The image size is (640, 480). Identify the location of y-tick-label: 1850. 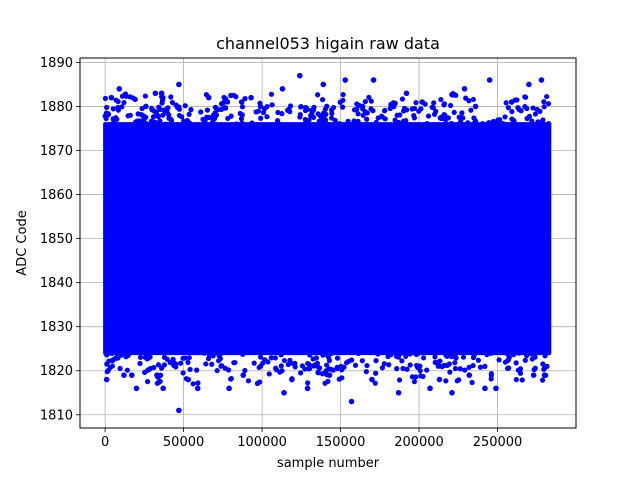
(56, 239).